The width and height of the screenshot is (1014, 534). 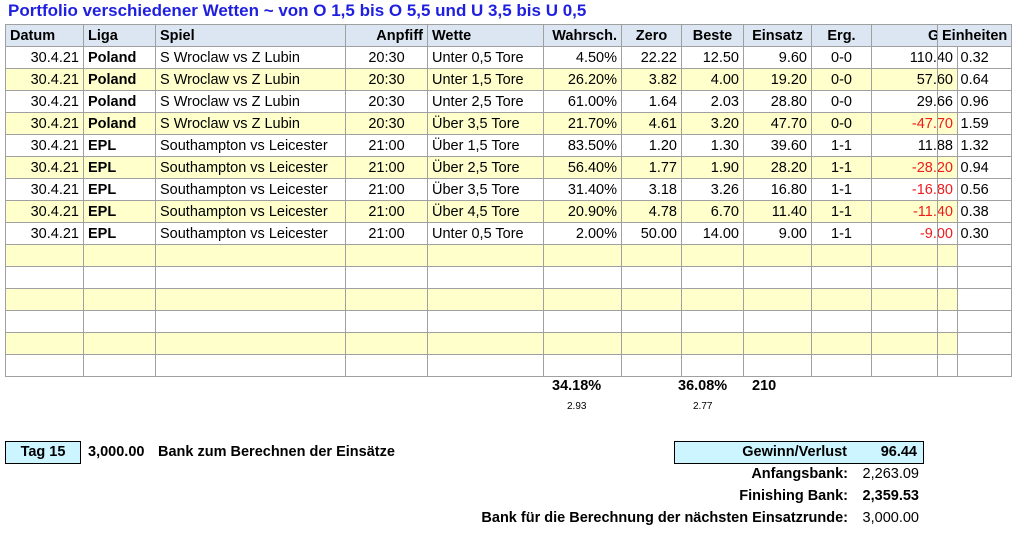 I want to click on cell-erg: 0-0, so click(x=841, y=101).